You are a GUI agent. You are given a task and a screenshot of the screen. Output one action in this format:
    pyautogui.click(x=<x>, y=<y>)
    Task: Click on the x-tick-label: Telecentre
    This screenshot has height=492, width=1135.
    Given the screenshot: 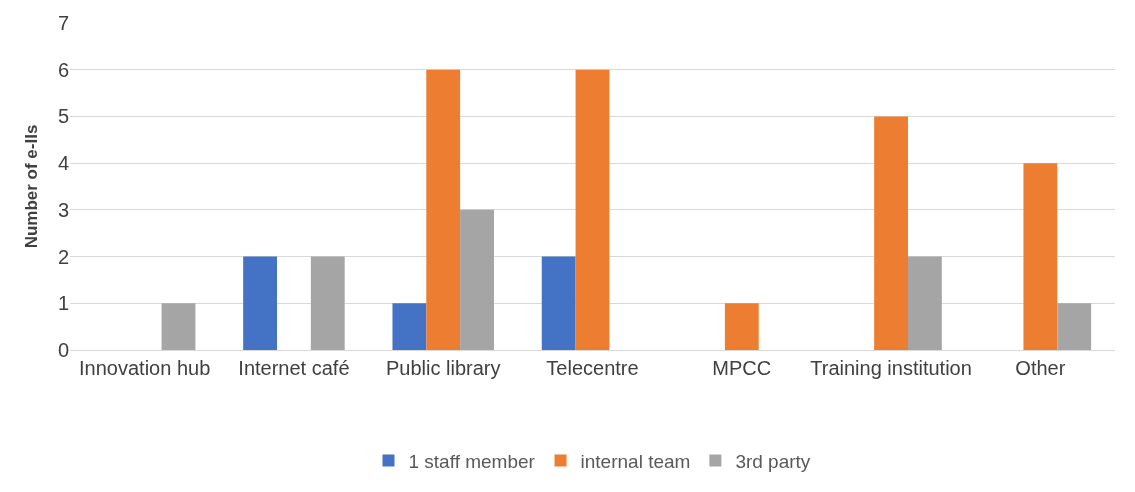 What is the action you would take?
    pyautogui.click(x=592, y=368)
    